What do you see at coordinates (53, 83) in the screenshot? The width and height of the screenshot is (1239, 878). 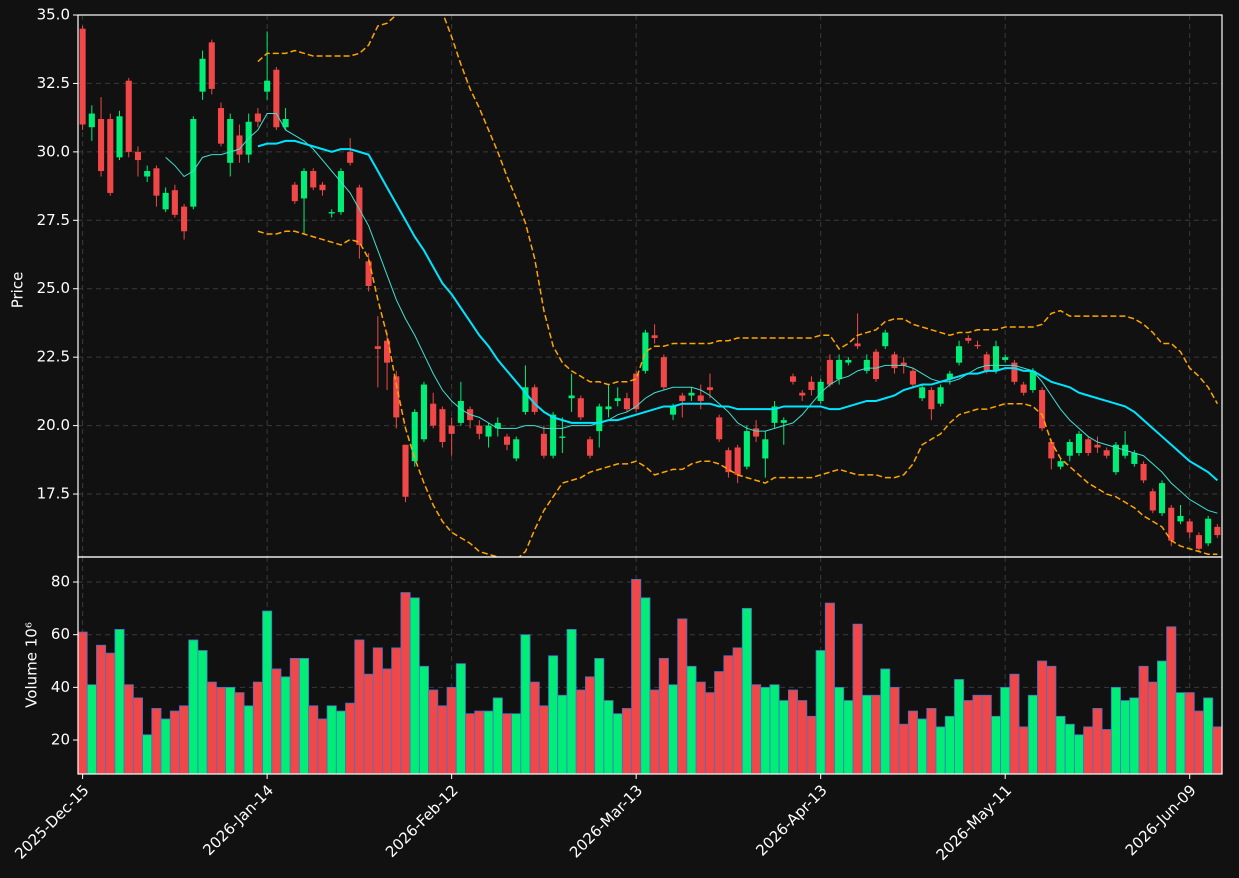 I see `y-tick-label: 32.5` at bounding box center [53, 83].